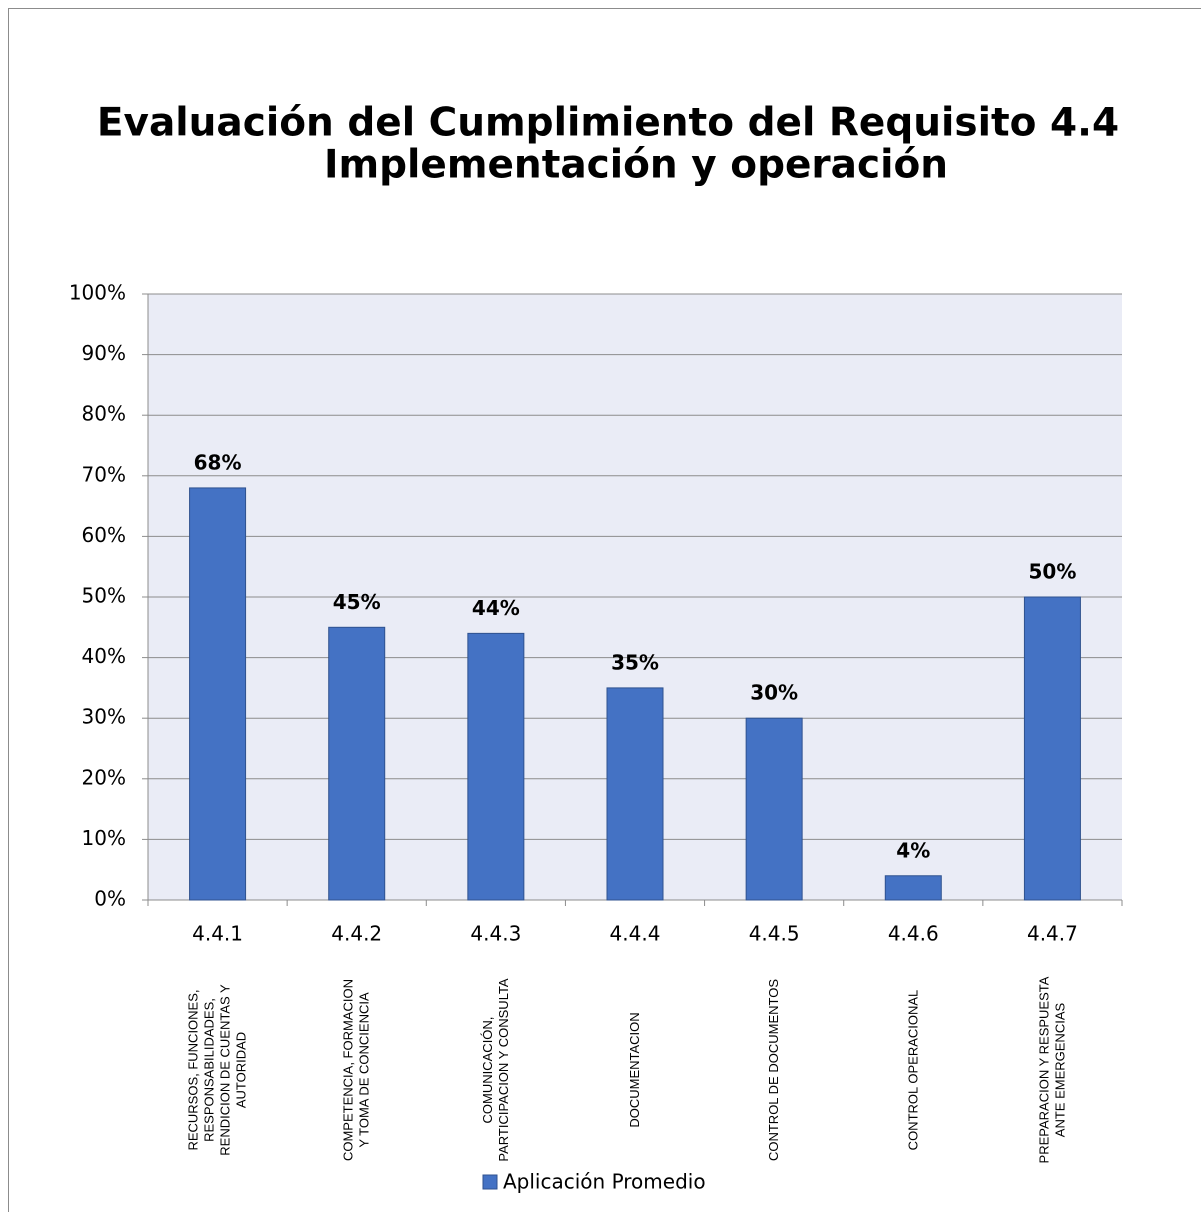 The width and height of the screenshot is (1201, 1212). I want to click on x-tick-label: 4.4.1, so click(217, 934).